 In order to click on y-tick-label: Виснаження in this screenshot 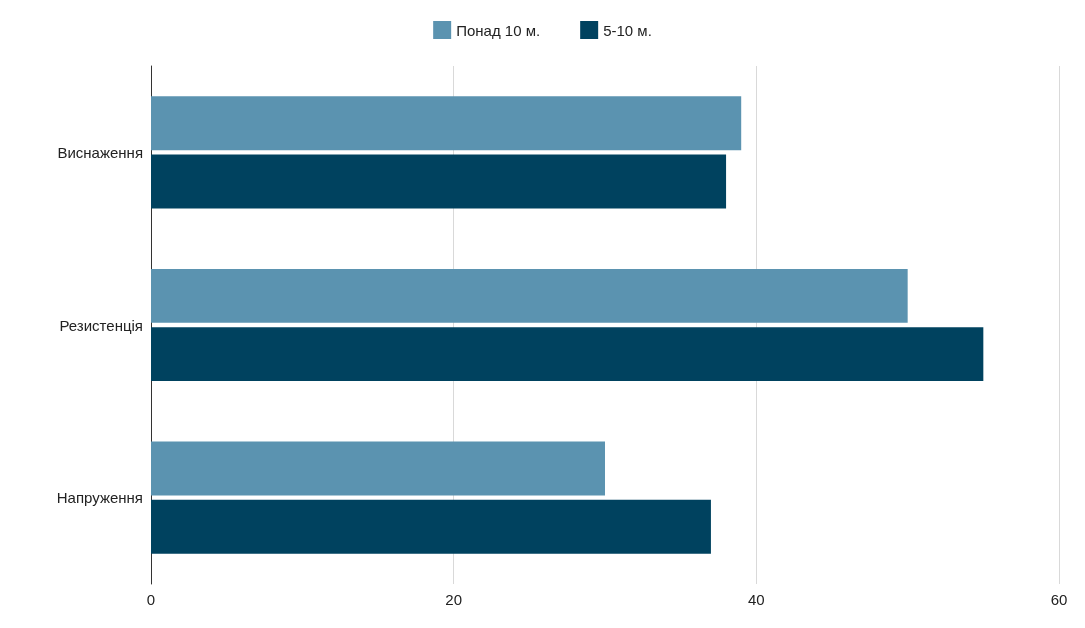, I will do `click(100, 152)`.